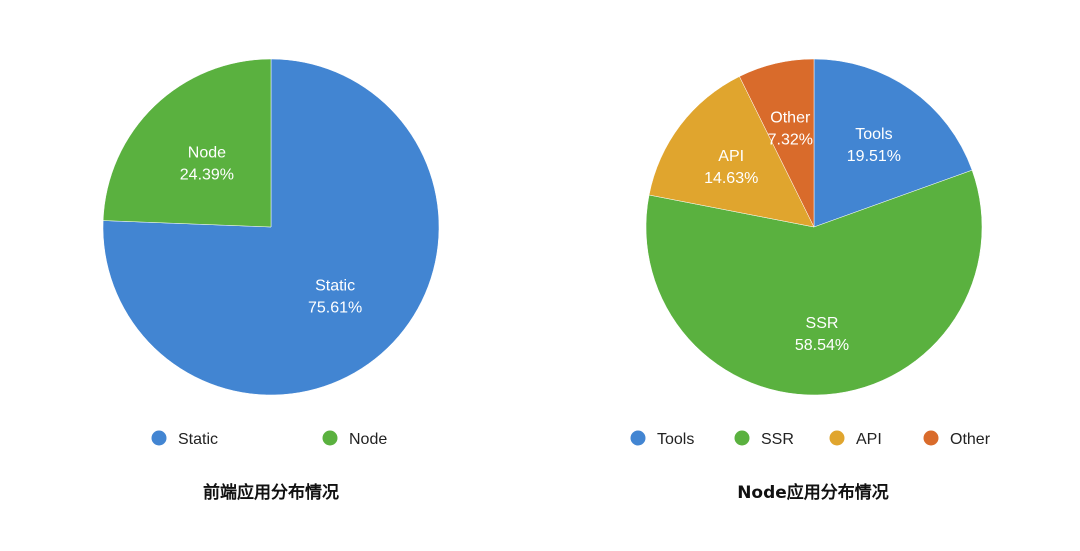  Describe the element at coordinates (159, 438) in the screenshot. I see `legend-swatch-static` at that location.